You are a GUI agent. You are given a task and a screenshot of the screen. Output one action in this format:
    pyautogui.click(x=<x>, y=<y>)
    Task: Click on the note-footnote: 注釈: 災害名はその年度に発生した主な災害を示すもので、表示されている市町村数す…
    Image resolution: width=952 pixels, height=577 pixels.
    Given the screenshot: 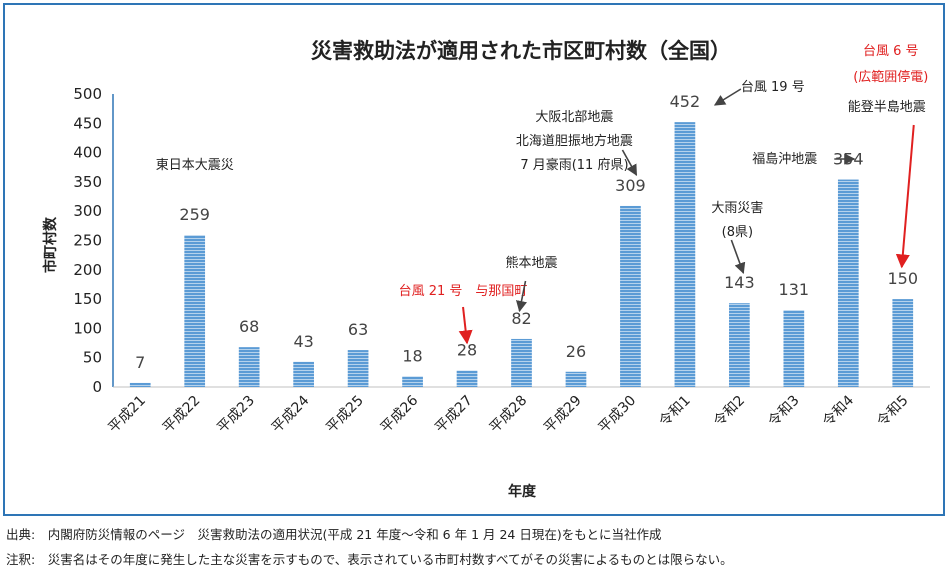 What is the action you would take?
    pyautogui.click(x=369, y=559)
    